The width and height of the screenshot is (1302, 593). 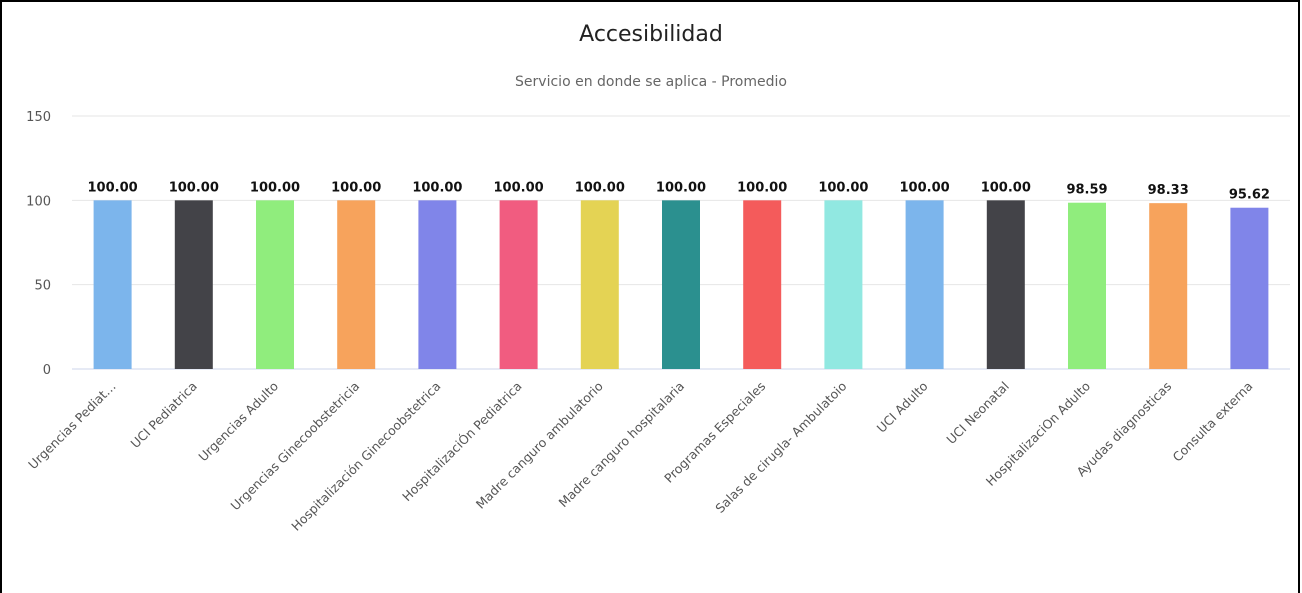 I want to click on x-tick-label: Hospitalización Ginecoobstetrica, so click(x=365, y=456).